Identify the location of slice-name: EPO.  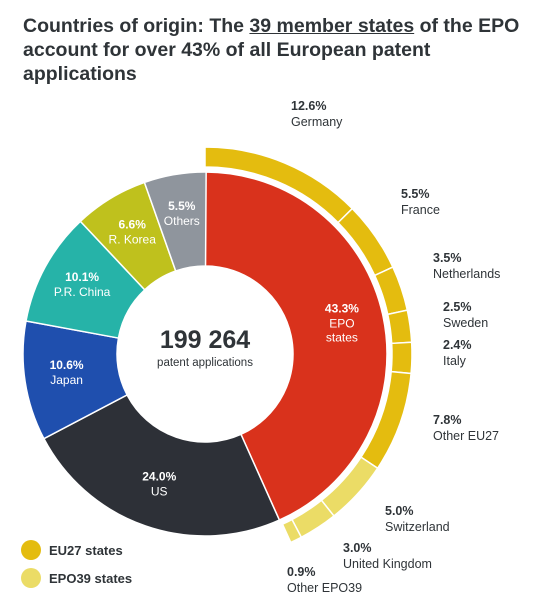
(341, 324).